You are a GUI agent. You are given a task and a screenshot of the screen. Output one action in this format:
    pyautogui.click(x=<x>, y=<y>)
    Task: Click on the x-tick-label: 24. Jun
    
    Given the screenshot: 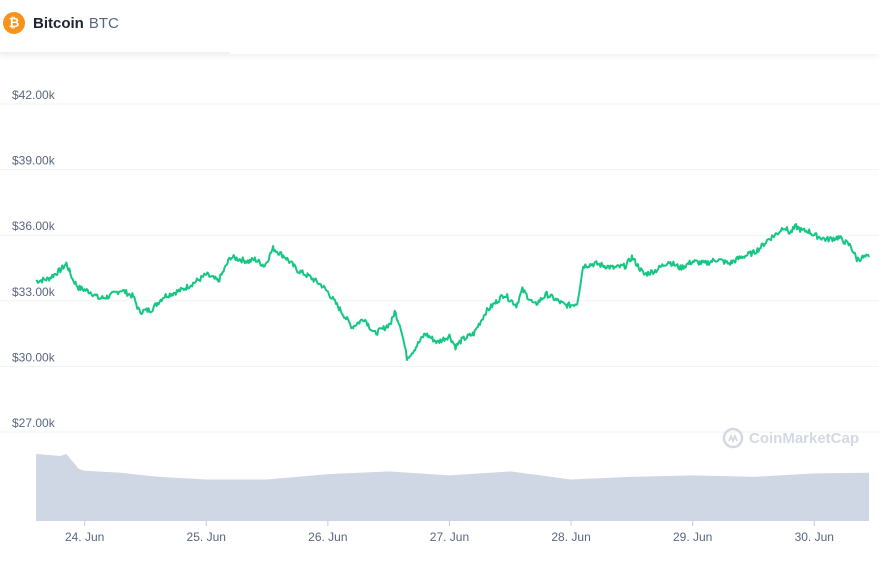 What is the action you would take?
    pyautogui.click(x=84, y=537)
    